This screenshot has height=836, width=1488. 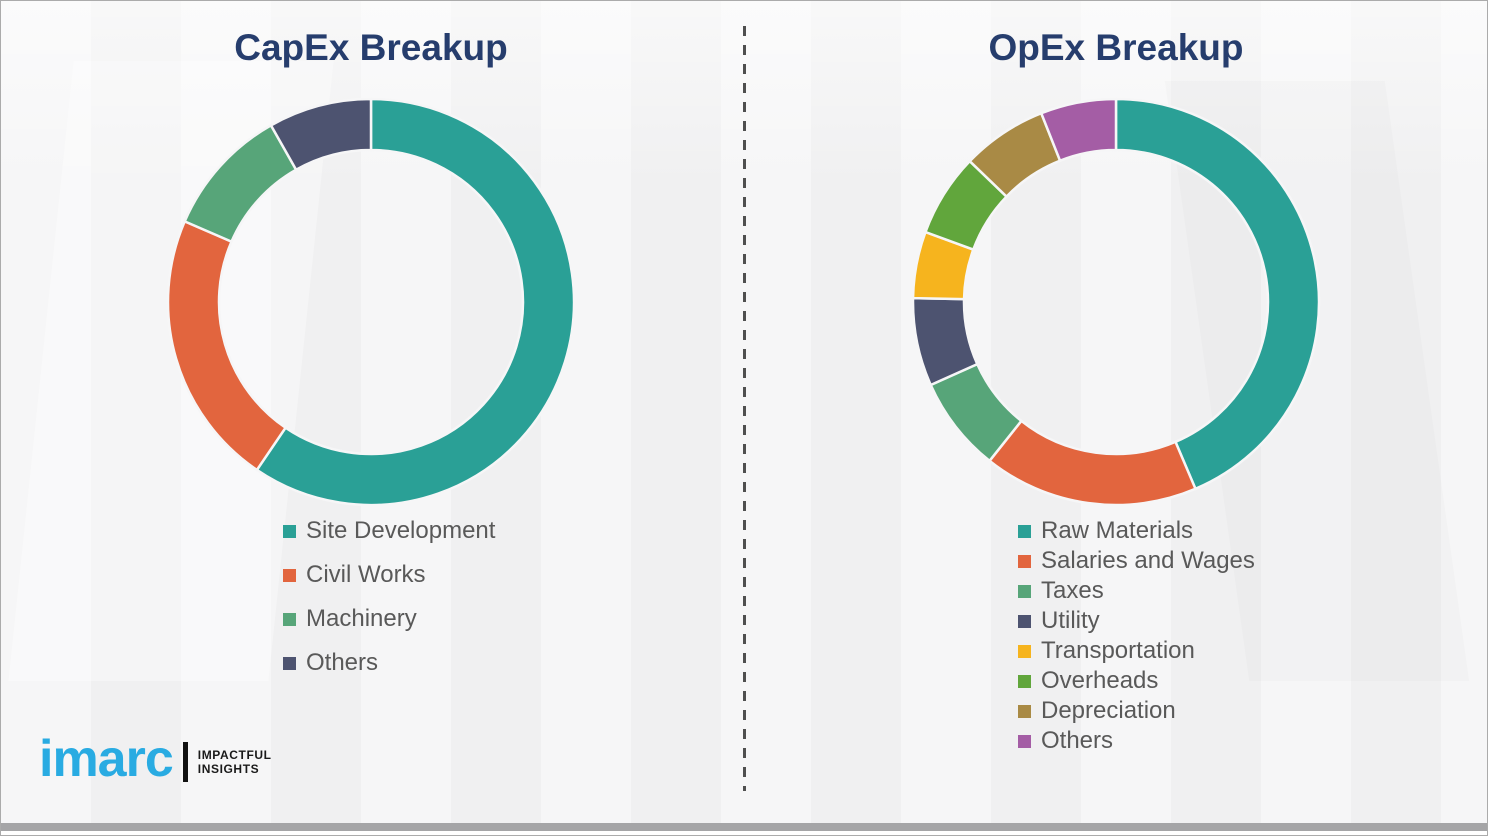 I want to click on legend-item-machinery: Machinery, so click(x=389, y=619).